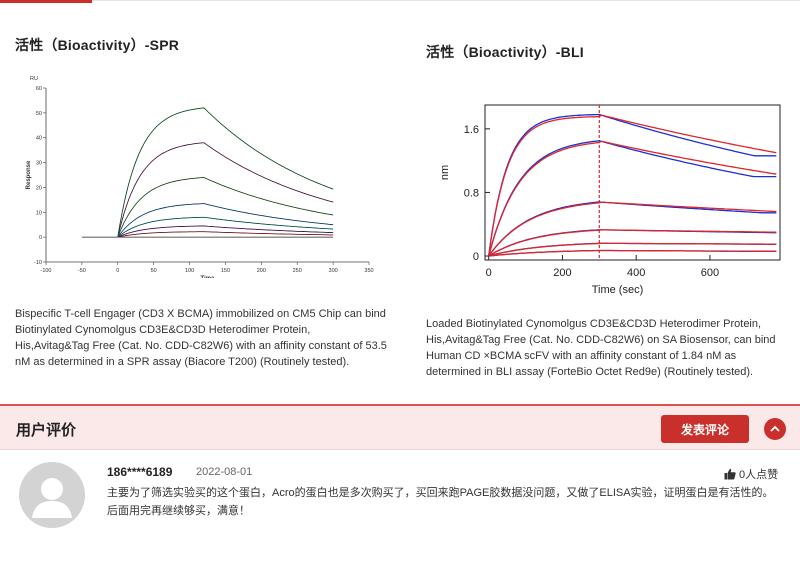  Describe the element at coordinates (154, 271) in the screenshot. I see `spr-x-tick-label: 50` at that location.